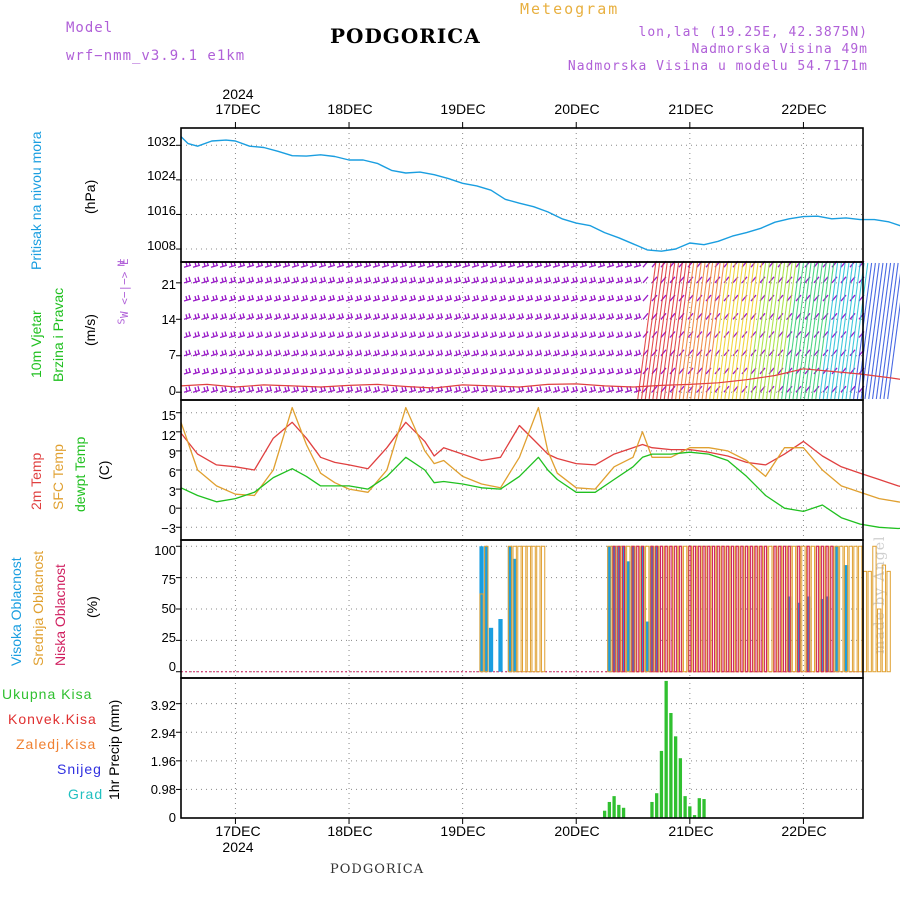  I want to click on cloud-tick: 0, so click(172, 666).